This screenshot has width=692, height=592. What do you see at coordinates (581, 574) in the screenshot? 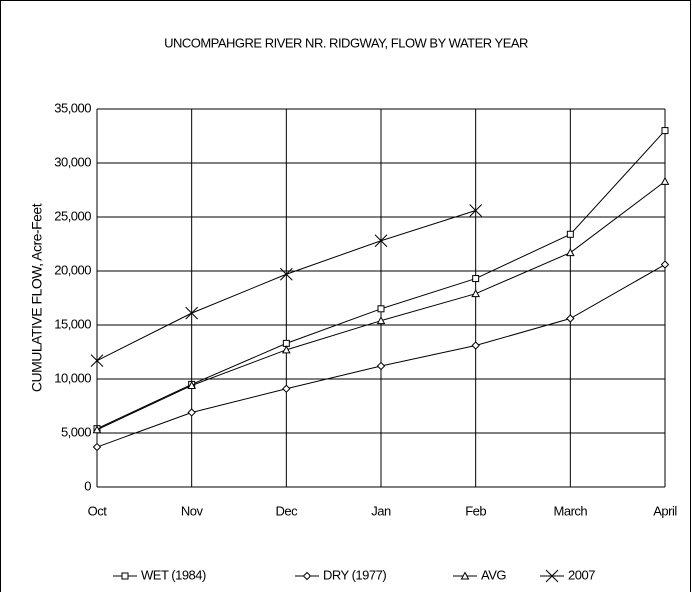
I see `legend-label: 2007` at bounding box center [581, 574].